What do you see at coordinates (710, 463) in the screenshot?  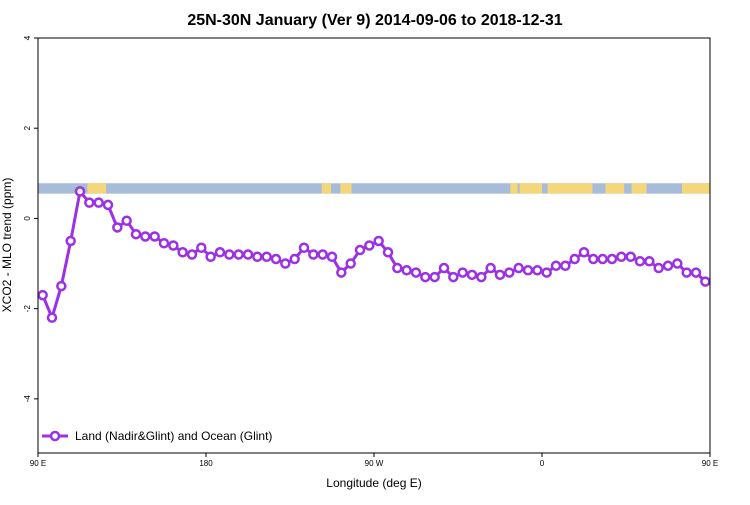 I see `x-tick-label: 90 E` at bounding box center [710, 463].